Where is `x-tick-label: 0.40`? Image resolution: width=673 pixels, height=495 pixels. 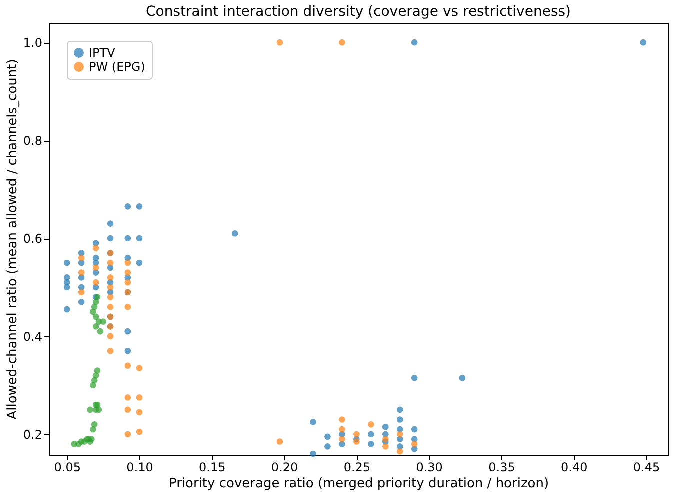 x-tick-label: 0.40 is located at coordinates (574, 467).